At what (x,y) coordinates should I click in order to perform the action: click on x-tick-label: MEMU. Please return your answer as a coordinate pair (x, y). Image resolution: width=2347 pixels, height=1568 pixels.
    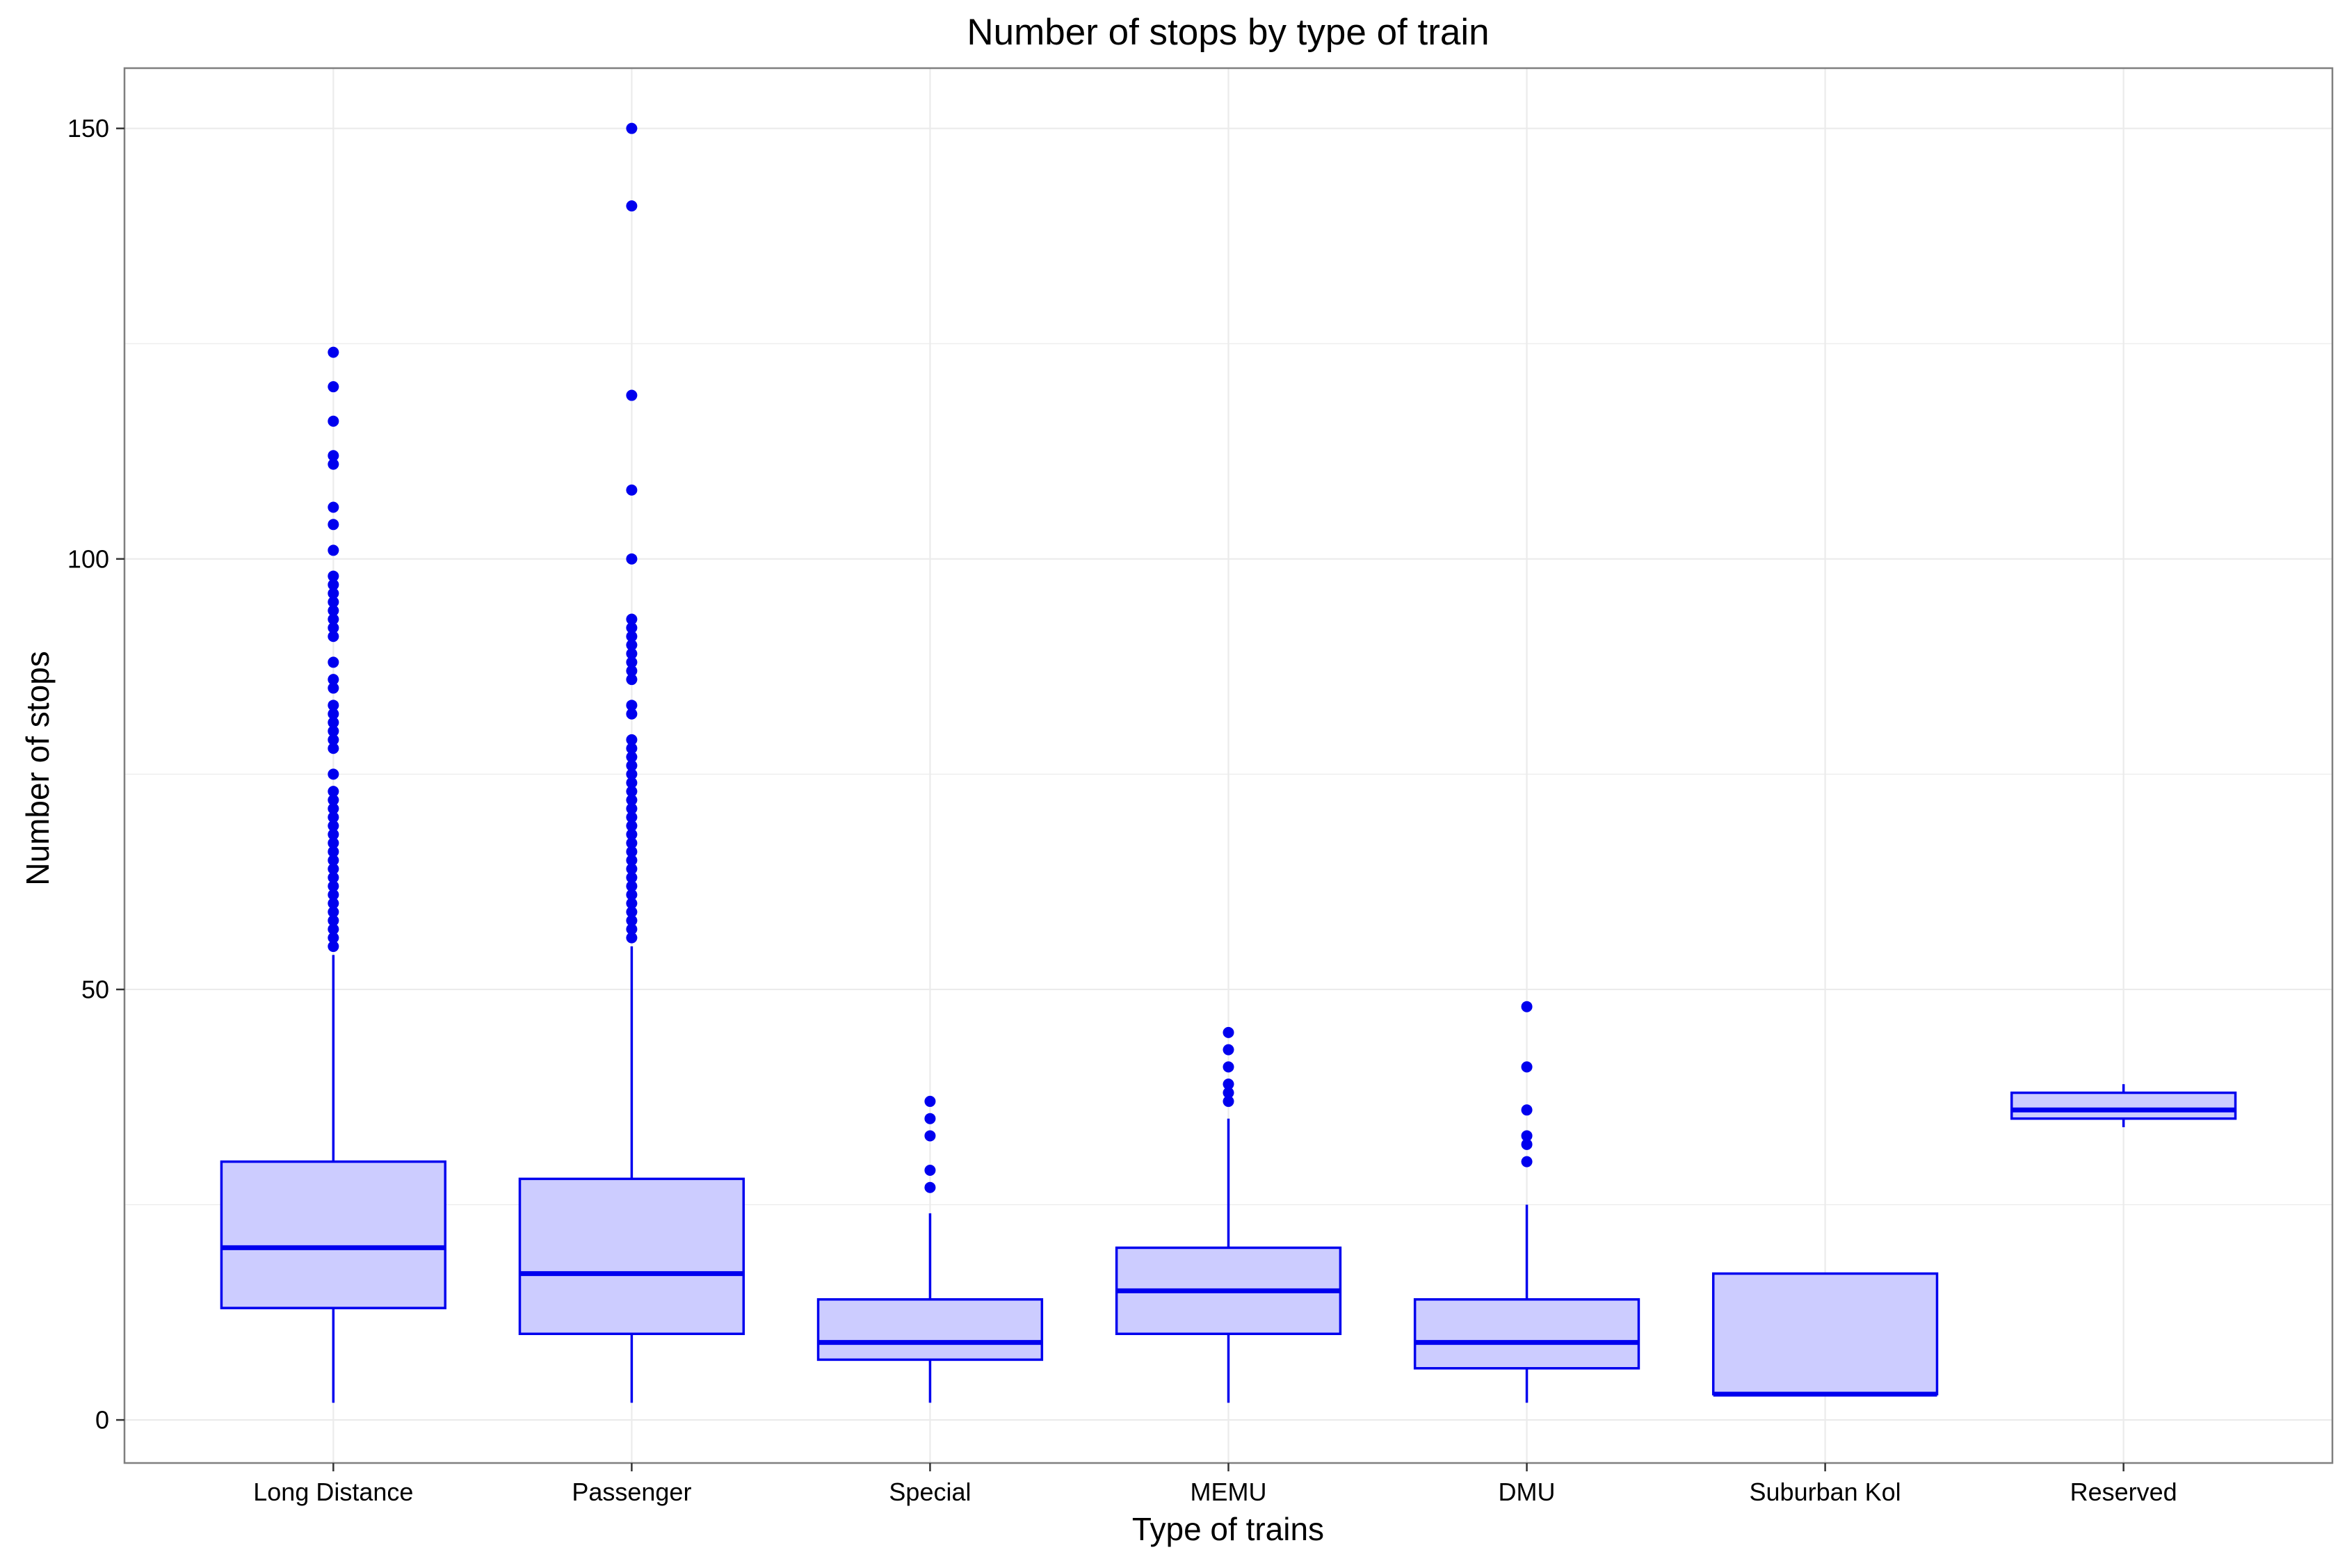
    Looking at the image, I should click on (1229, 1492).